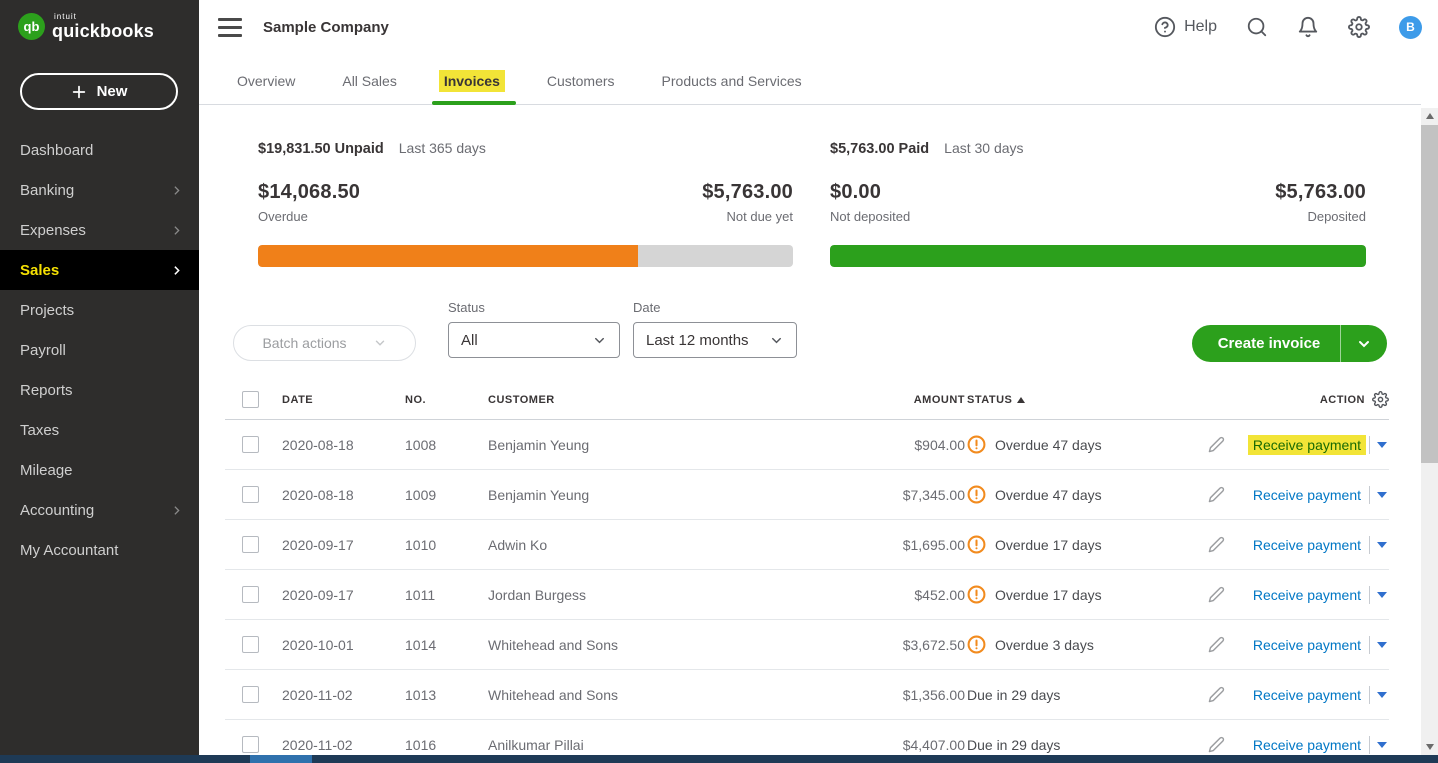 The height and width of the screenshot is (763, 1438). What do you see at coordinates (1429, 116) in the screenshot?
I see `scroll-up-icon` at bounding box center [1429, 116].